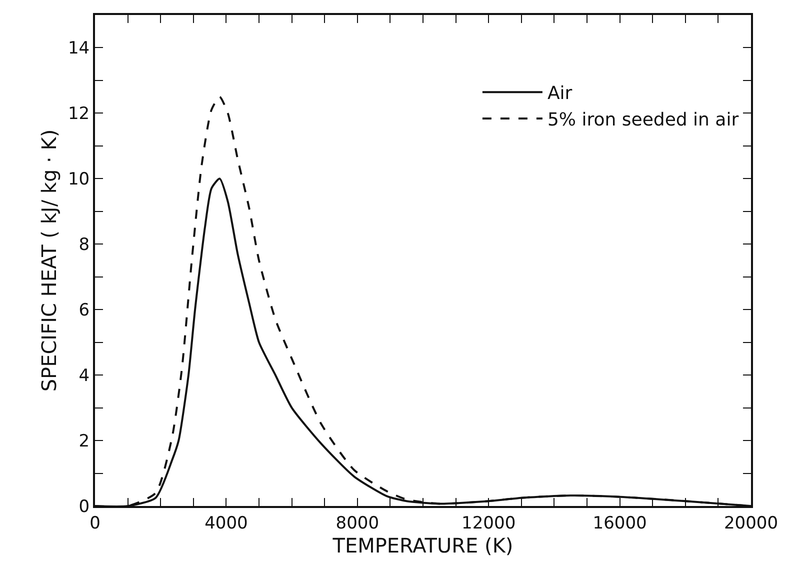 This screenshot has height=576, width=796. I want to click on x-axis-title: TEMPERATURE (K), so click(423, 545).